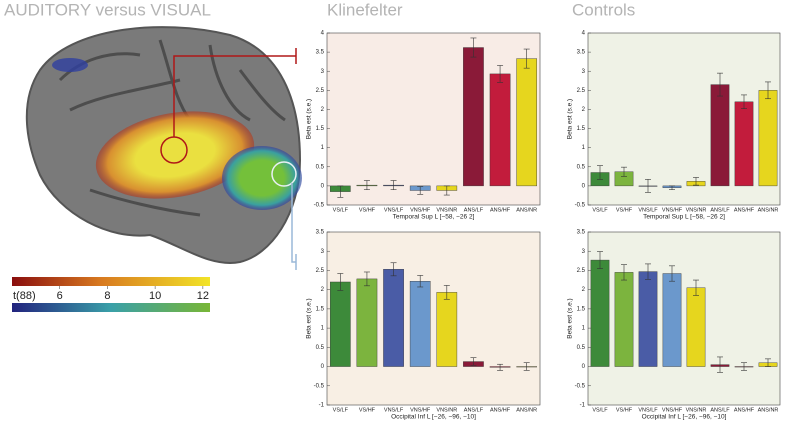  Describe the element at coordinates (433, 417) in the screenshot. I see `x-axis-label: Occipital Inf L [−26, −96, −10]` at that location.